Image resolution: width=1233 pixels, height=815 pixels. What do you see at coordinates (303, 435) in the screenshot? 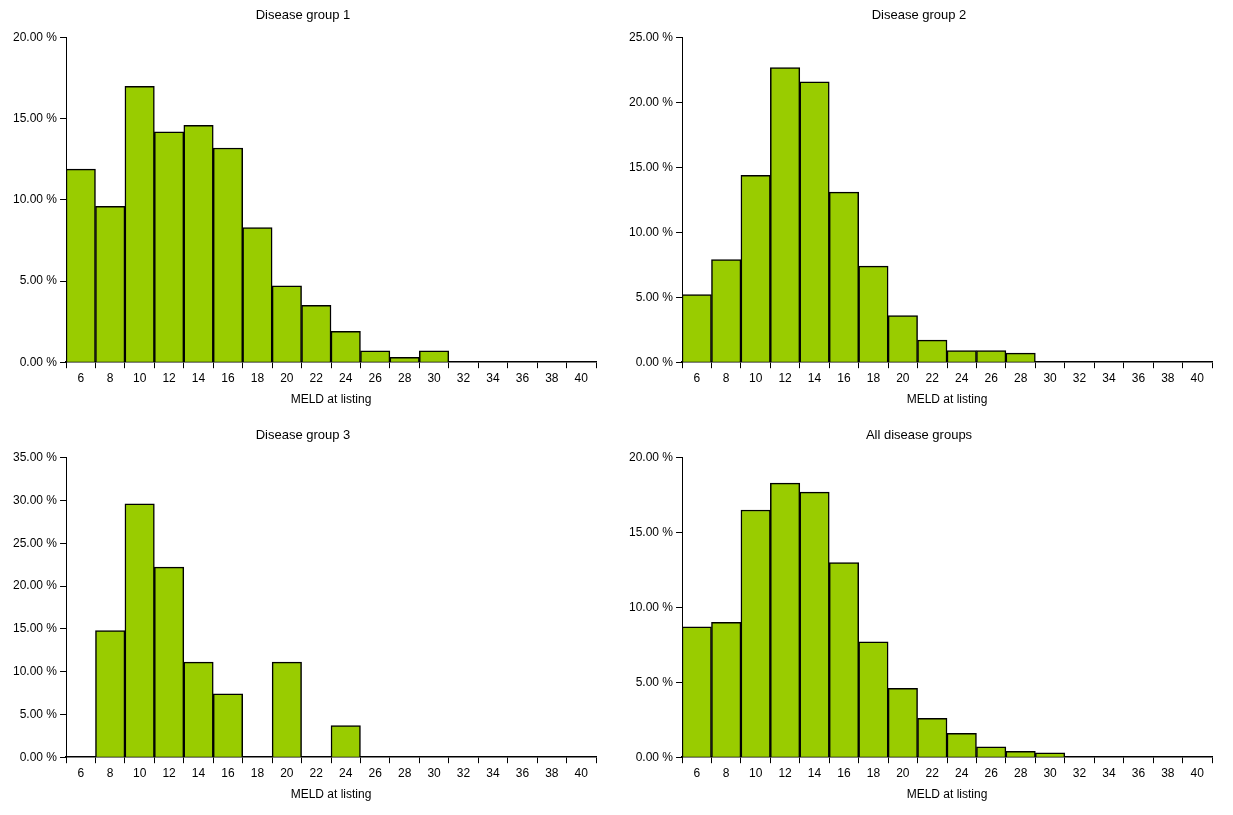
I see `chart-title: Disease group 3` at bounding box center [303, 435].